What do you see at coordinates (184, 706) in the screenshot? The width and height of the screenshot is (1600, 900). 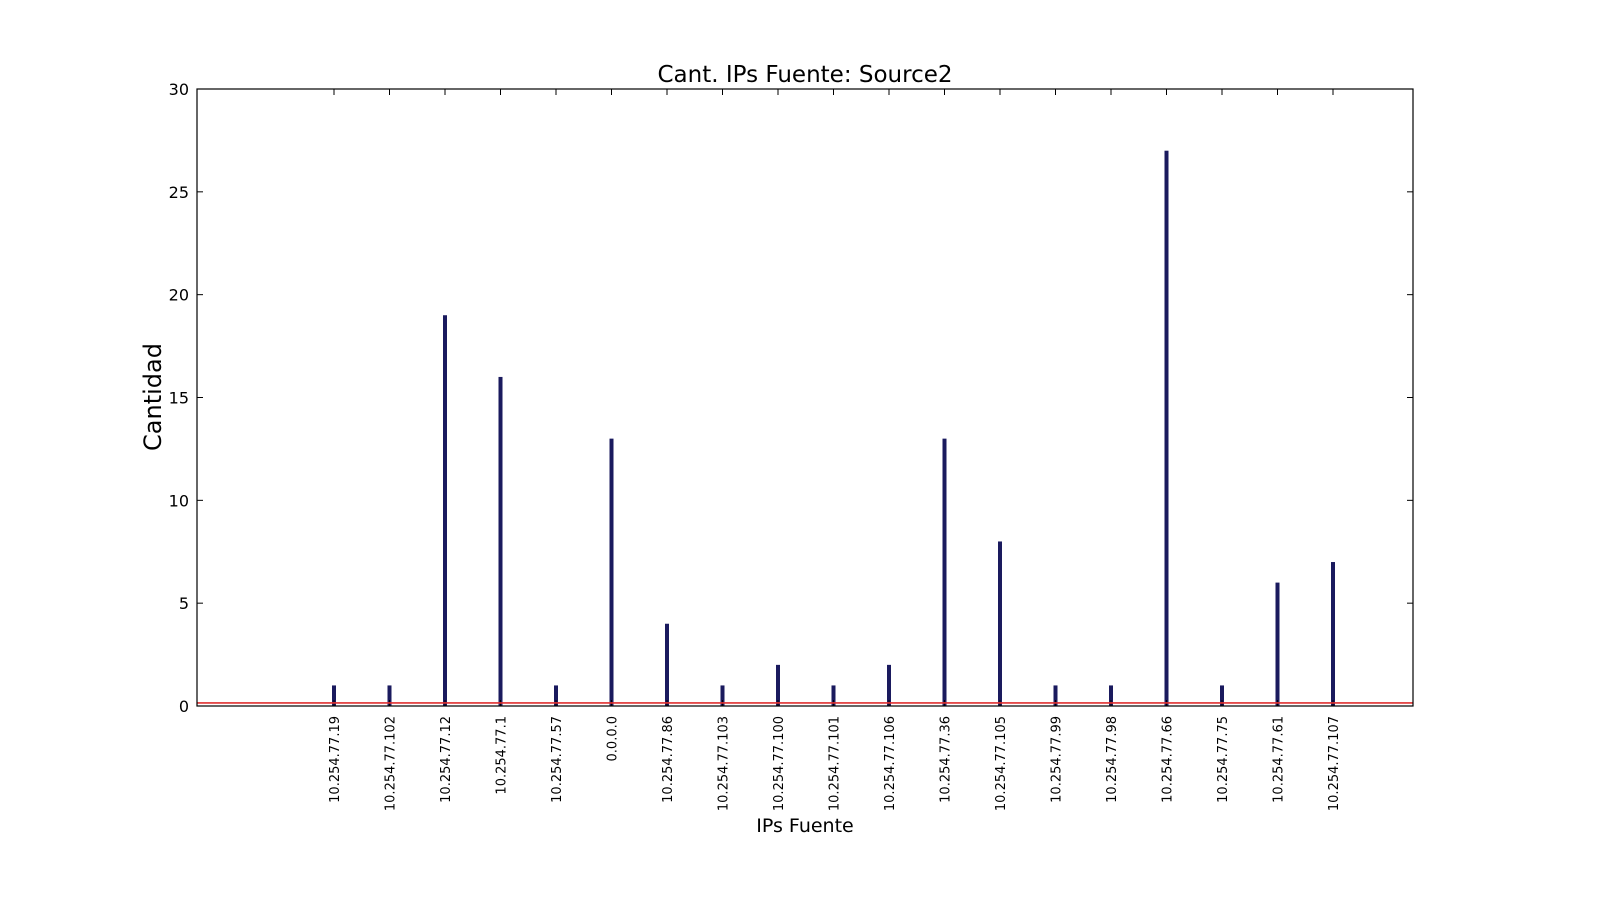 I see `y-tick-label: 0` at bounding box center [184, 706].